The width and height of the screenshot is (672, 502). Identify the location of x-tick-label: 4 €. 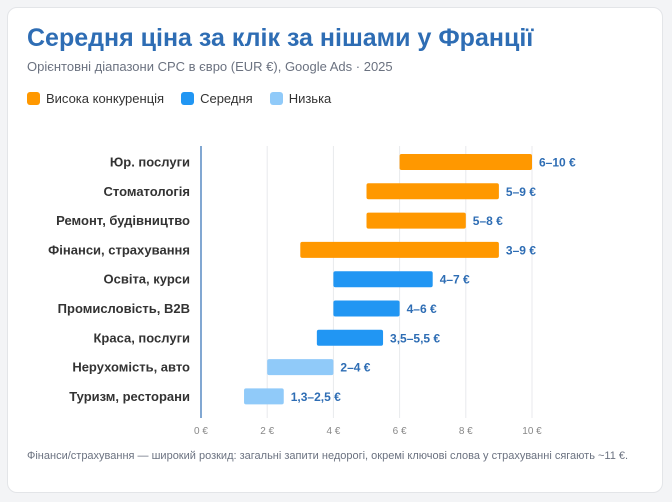
(333, 431).